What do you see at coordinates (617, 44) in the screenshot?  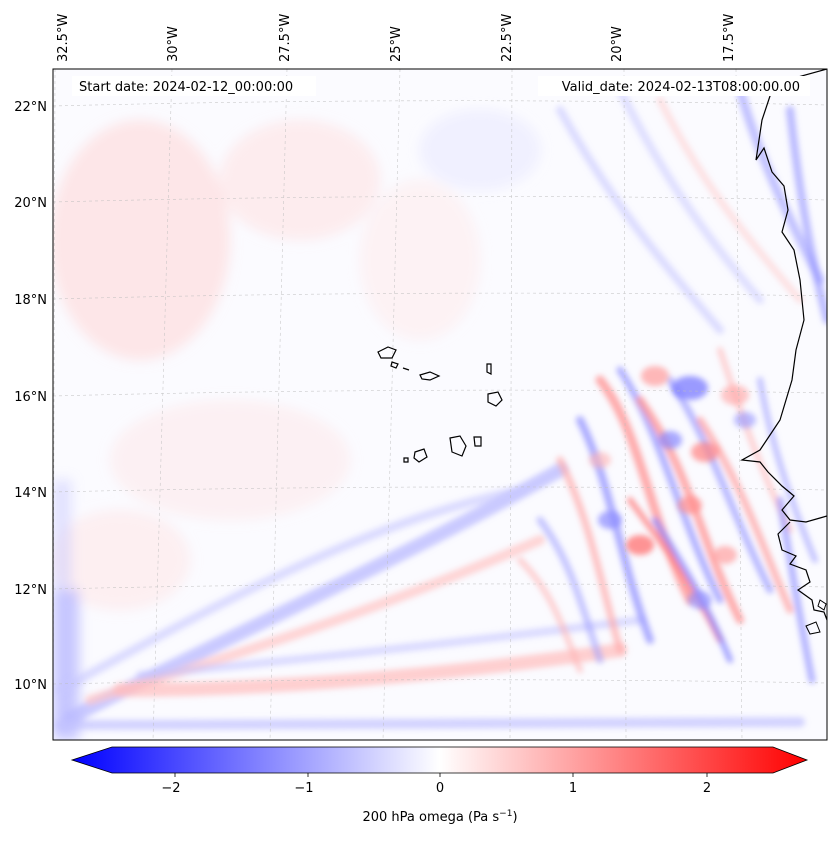 I see `lon-label-20w: 20°W` at bounding box center [617, 44].